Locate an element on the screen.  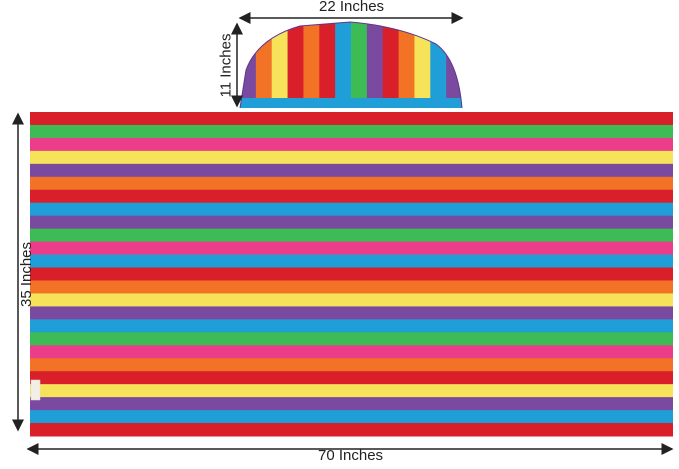
hood-outline is located at coordinates (351, 65).